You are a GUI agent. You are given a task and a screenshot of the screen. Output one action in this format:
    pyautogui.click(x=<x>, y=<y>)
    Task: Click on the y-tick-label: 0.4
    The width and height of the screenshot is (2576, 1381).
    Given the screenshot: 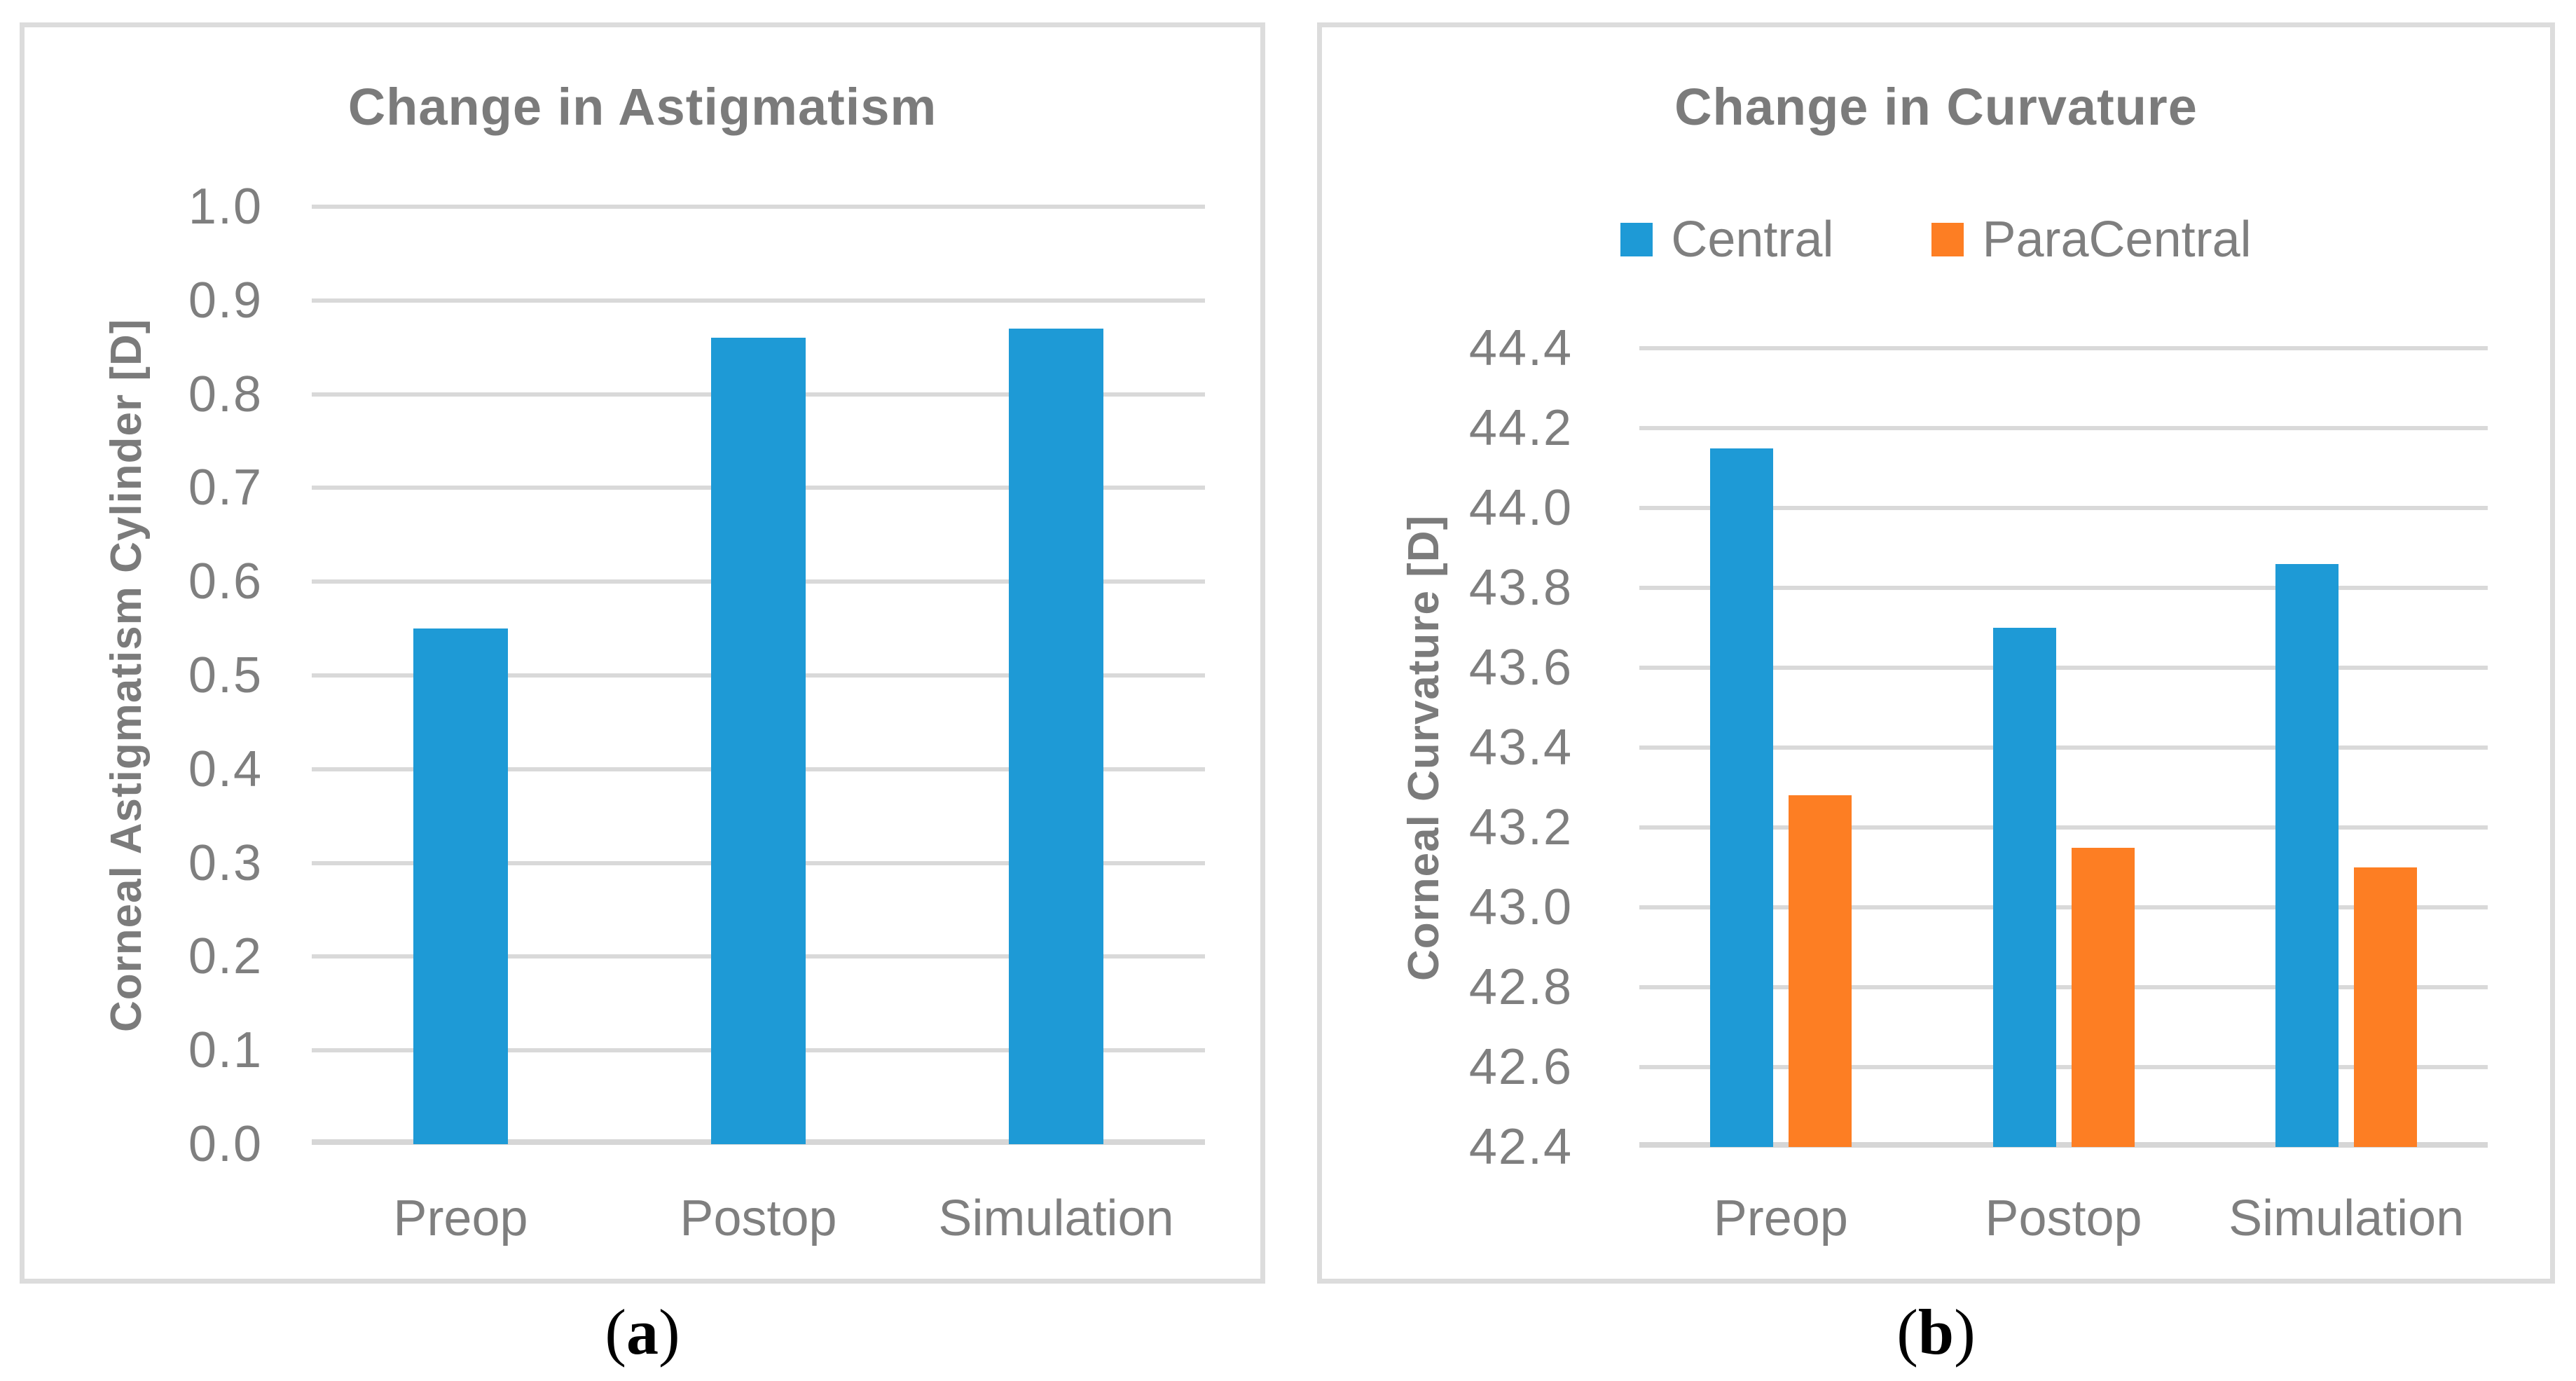 What is the action you would take?
    pyautogui.click(x=225, y=769)
    